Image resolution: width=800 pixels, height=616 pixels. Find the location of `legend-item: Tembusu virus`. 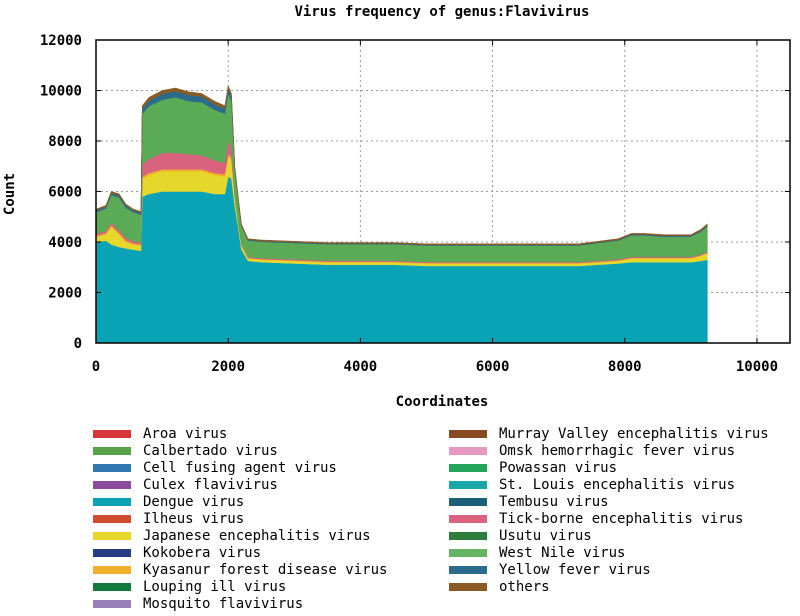

legend-item: Tembusu virus is located at coordinates (529, 501).